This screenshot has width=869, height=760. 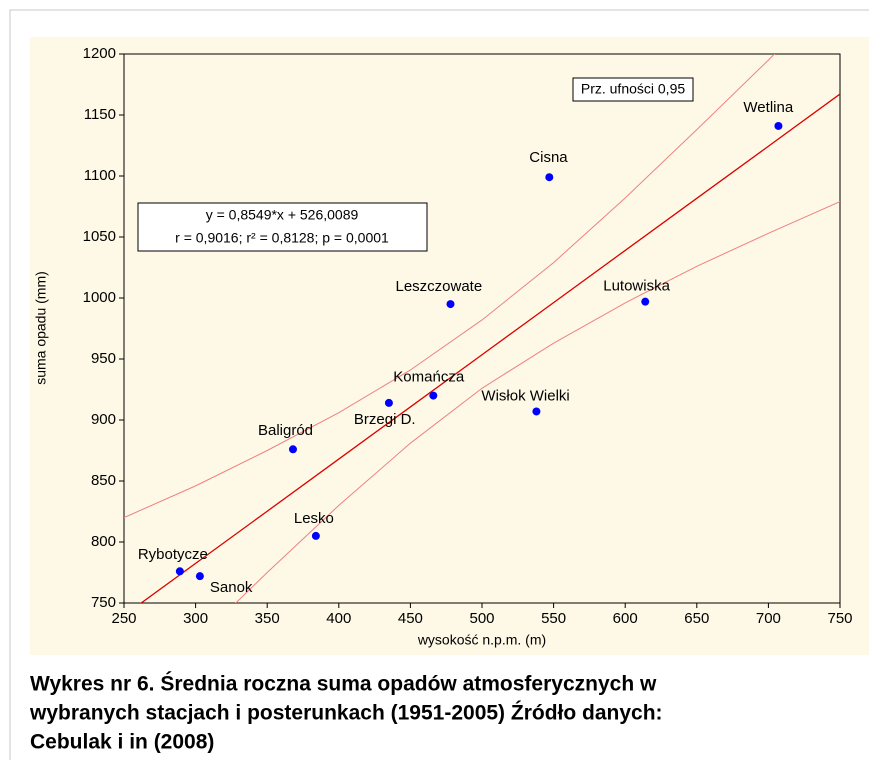 I want to click on x-tick-label: 550, so click(x=553, y=618).